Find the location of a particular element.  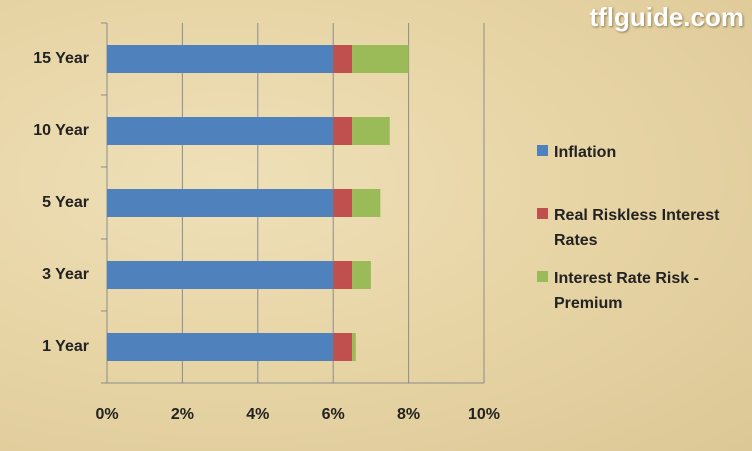

legend-item: Real Riskless Interest Rates is located at coordinates (639, 228).